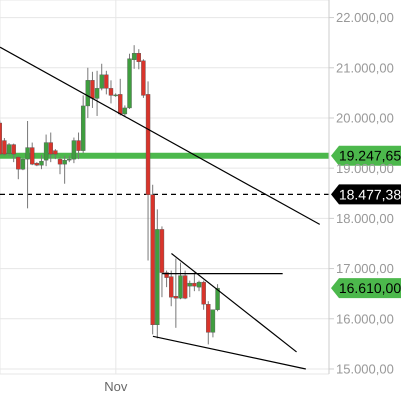 The height and width of the screenshot is (396, 401). What do you see at coordinates (365, 218) in the screenshot?
I see `y-tick-label: 18.000,00` at bounding box center [365, 218].